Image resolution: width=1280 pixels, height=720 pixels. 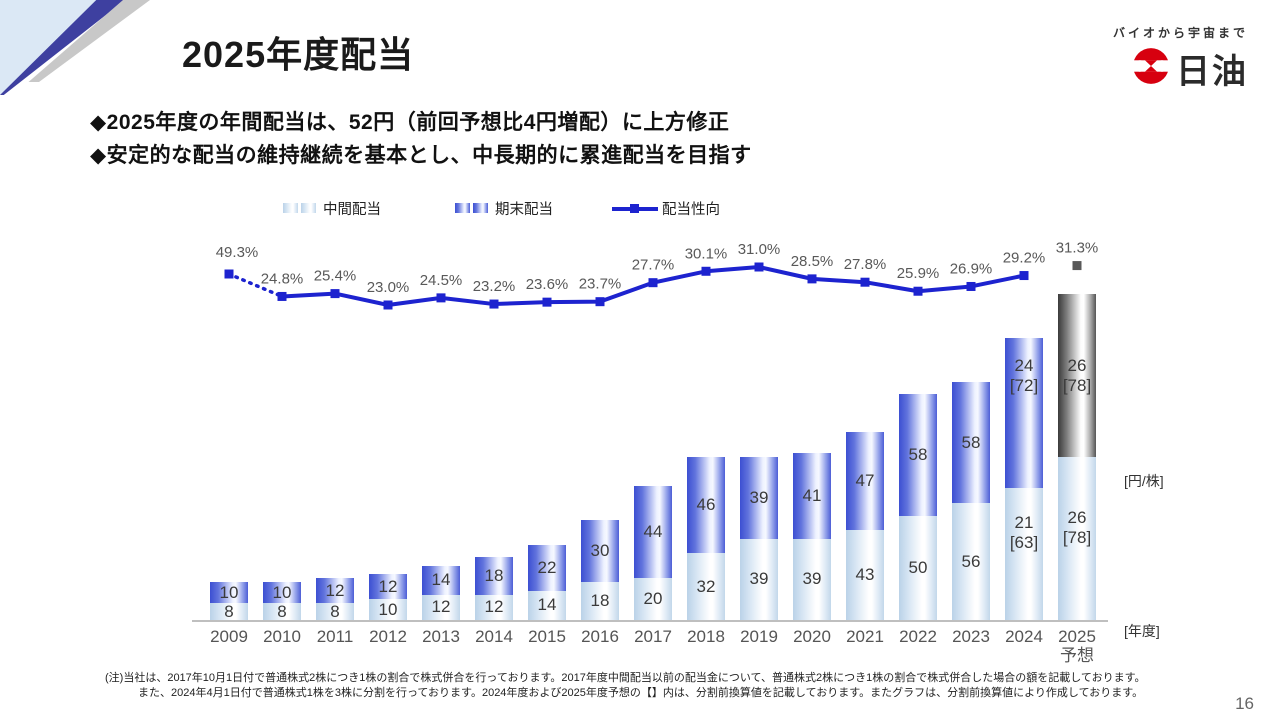 I want to click on year-label: 2017, so click(x=653, y=636).